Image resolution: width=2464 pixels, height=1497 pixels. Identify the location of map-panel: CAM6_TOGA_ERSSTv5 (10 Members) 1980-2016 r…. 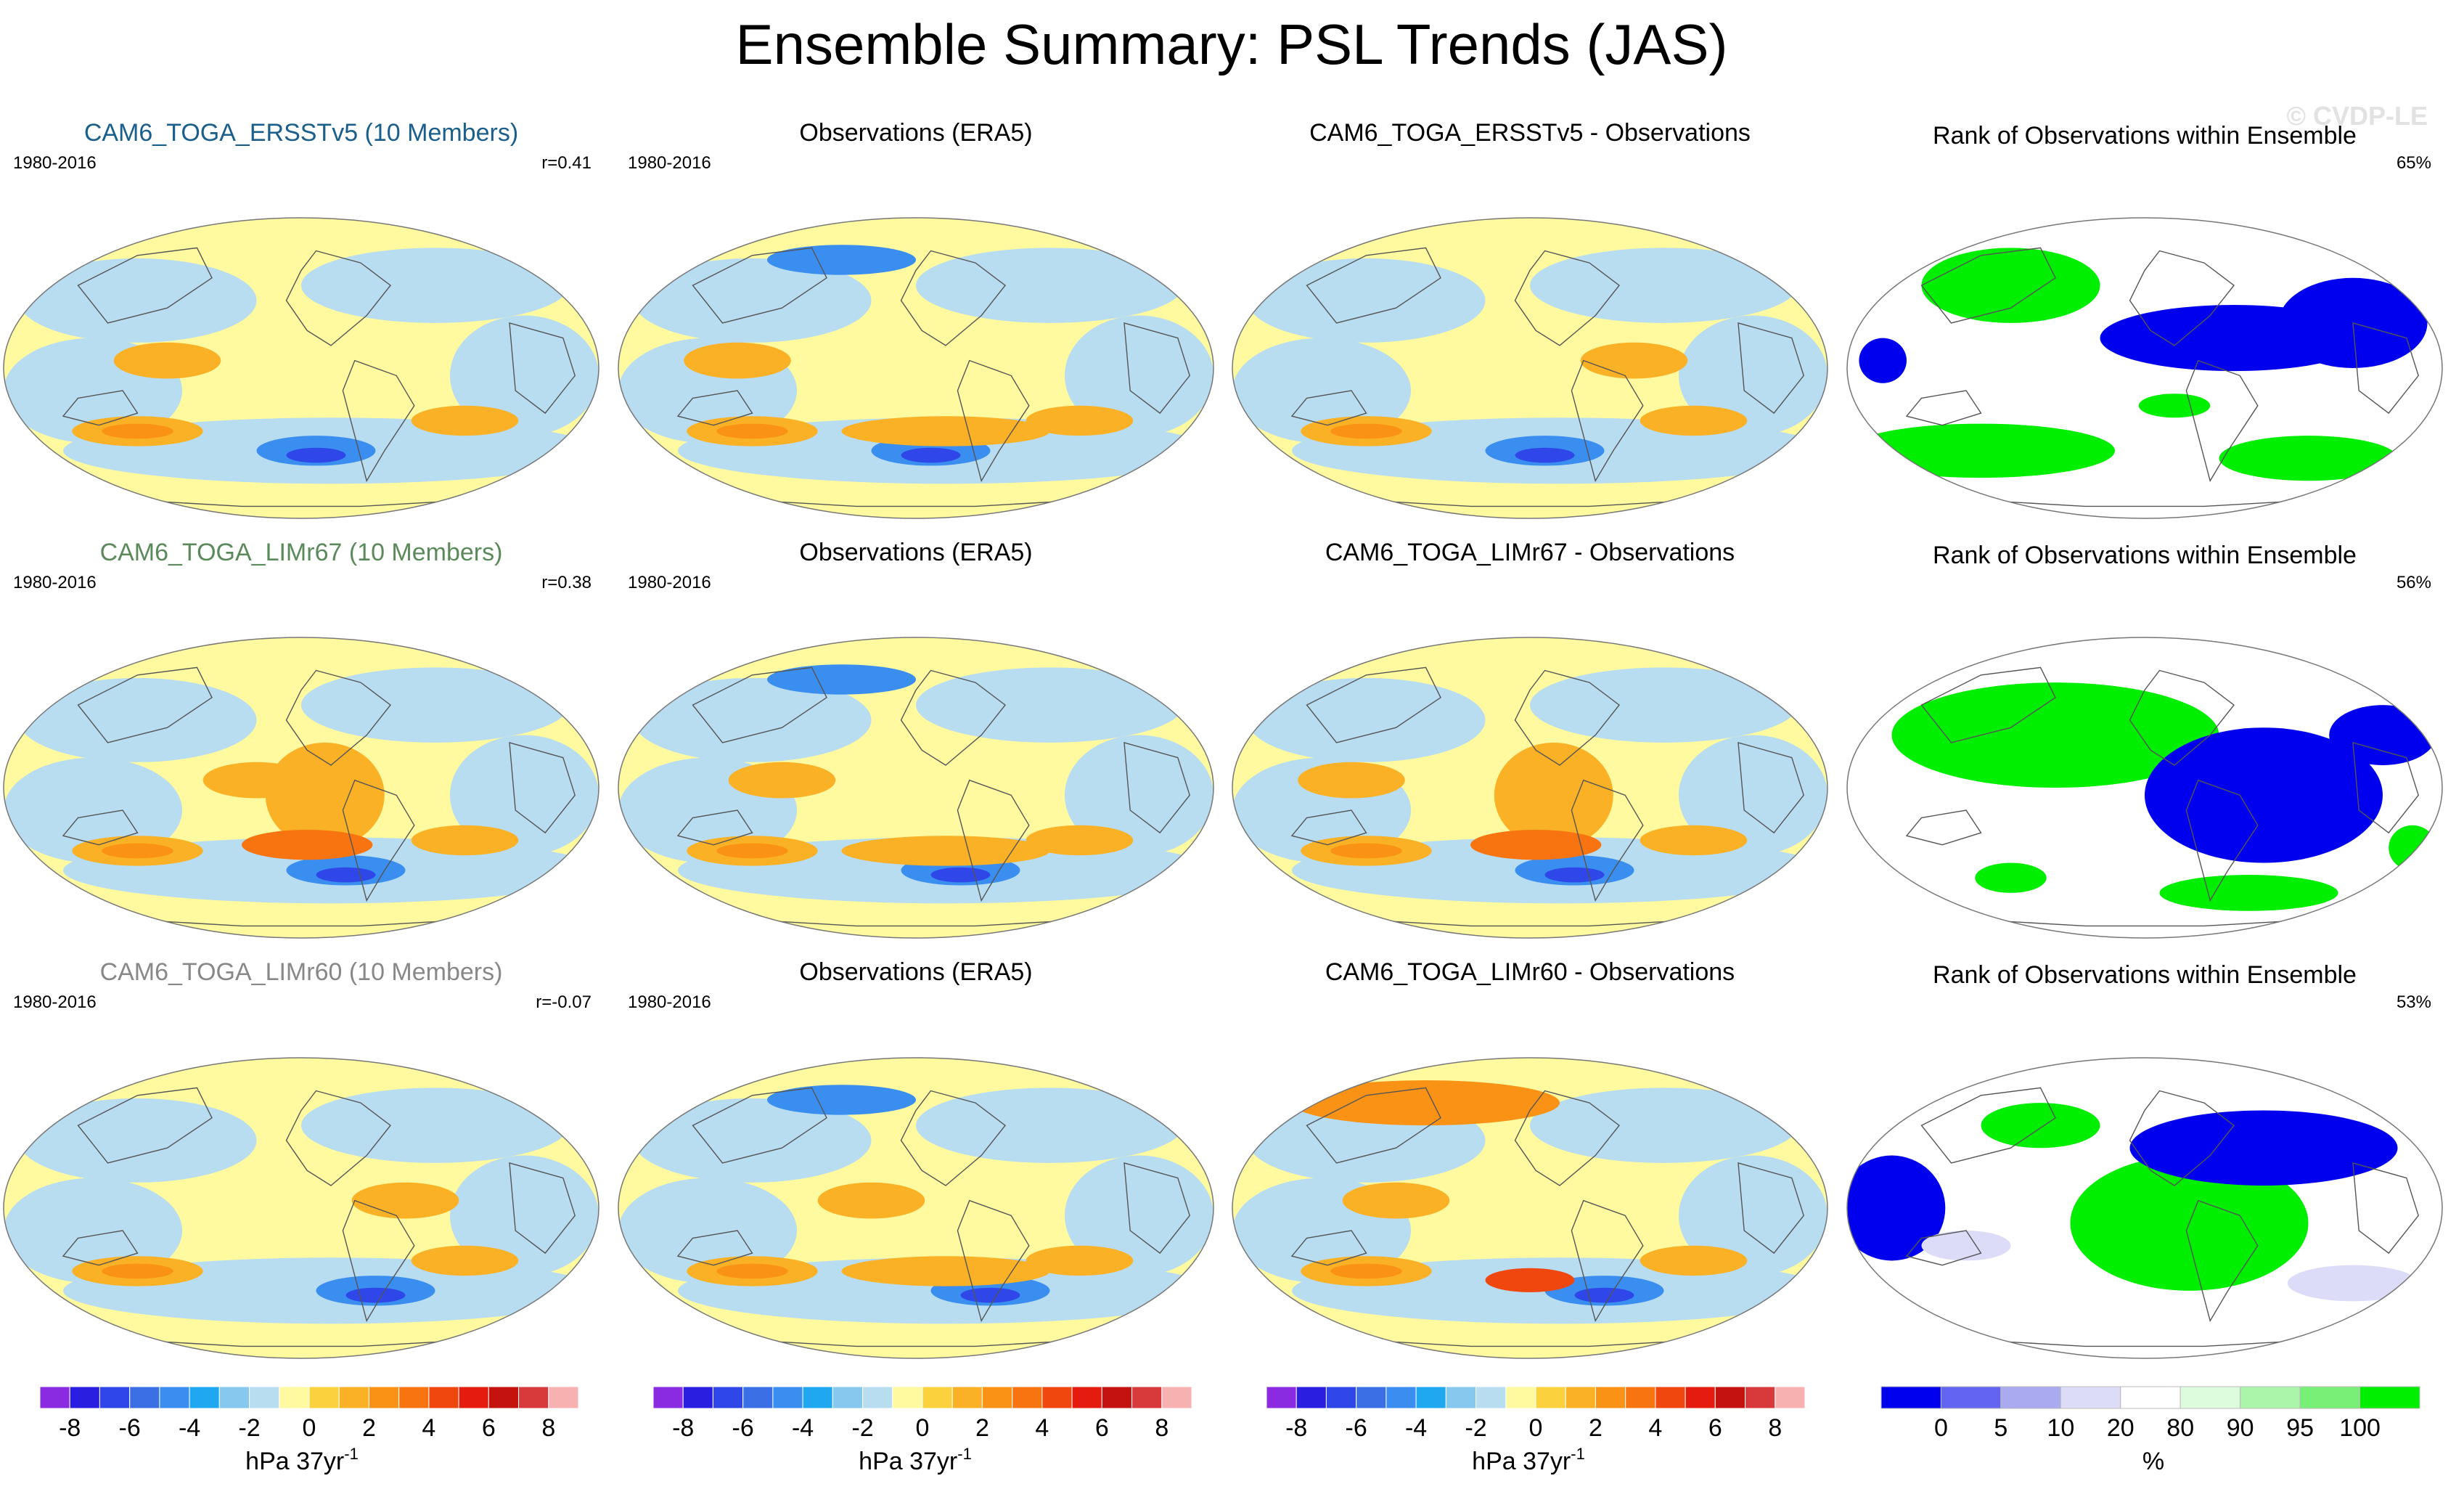
(301, 319).